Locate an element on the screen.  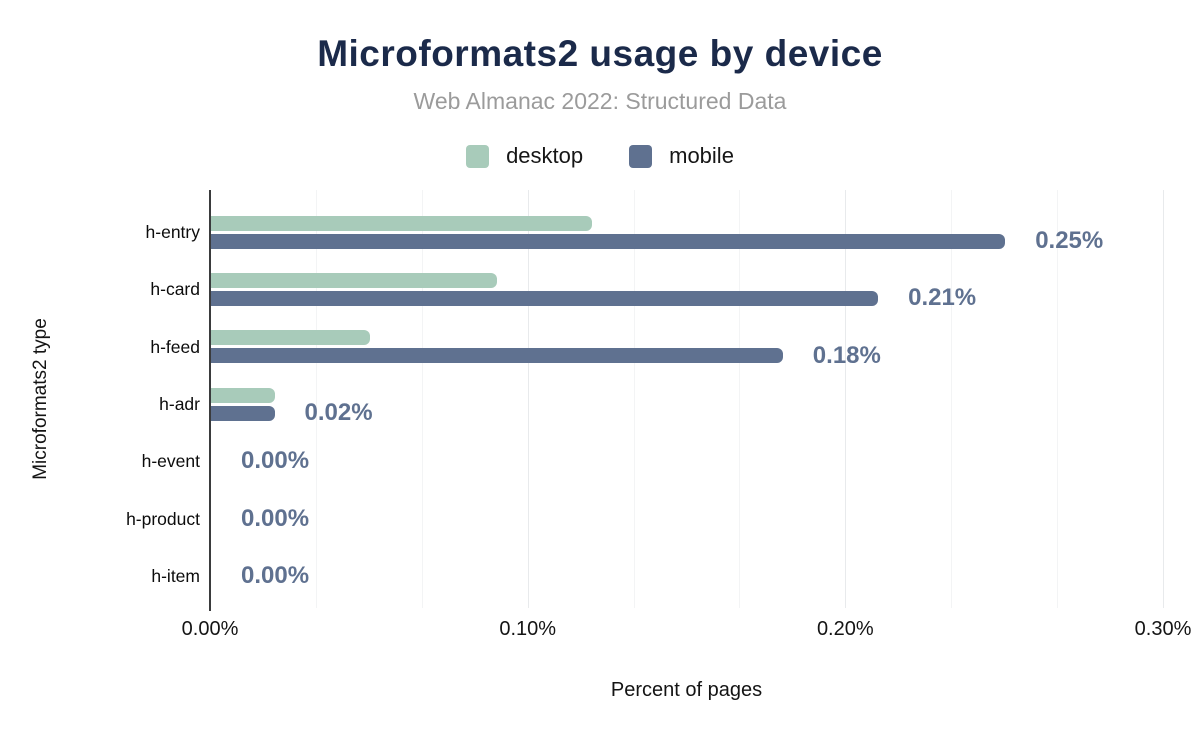
category-label-h-entry: h-entry is located at coordinates (172, 232).